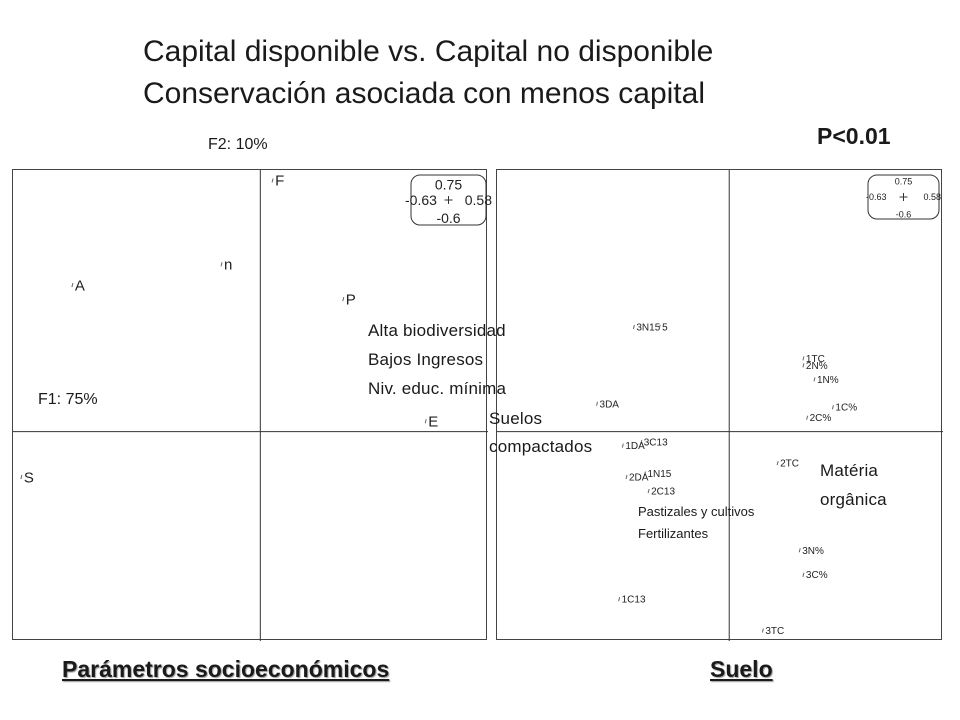 The image size is (960, 720). I want to click on point-label: 1TC, so click(815, 359).